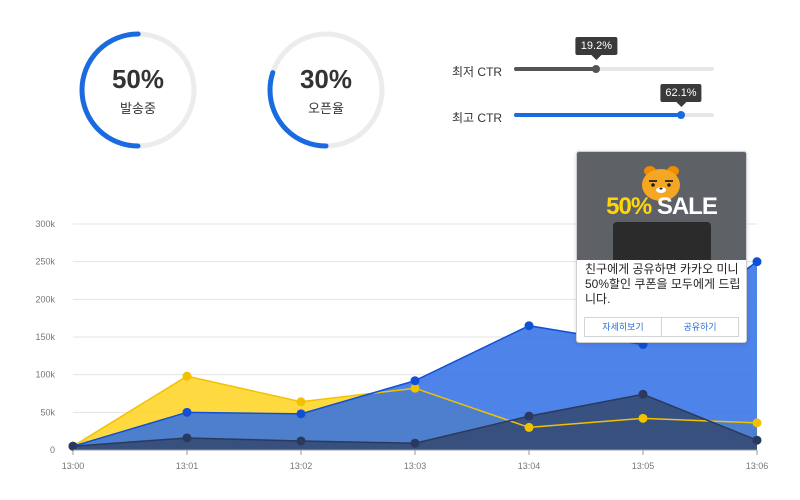  Describe the element at coordinates (681, 115) in the screenshot. I see `max-ctr-handle` at that location.